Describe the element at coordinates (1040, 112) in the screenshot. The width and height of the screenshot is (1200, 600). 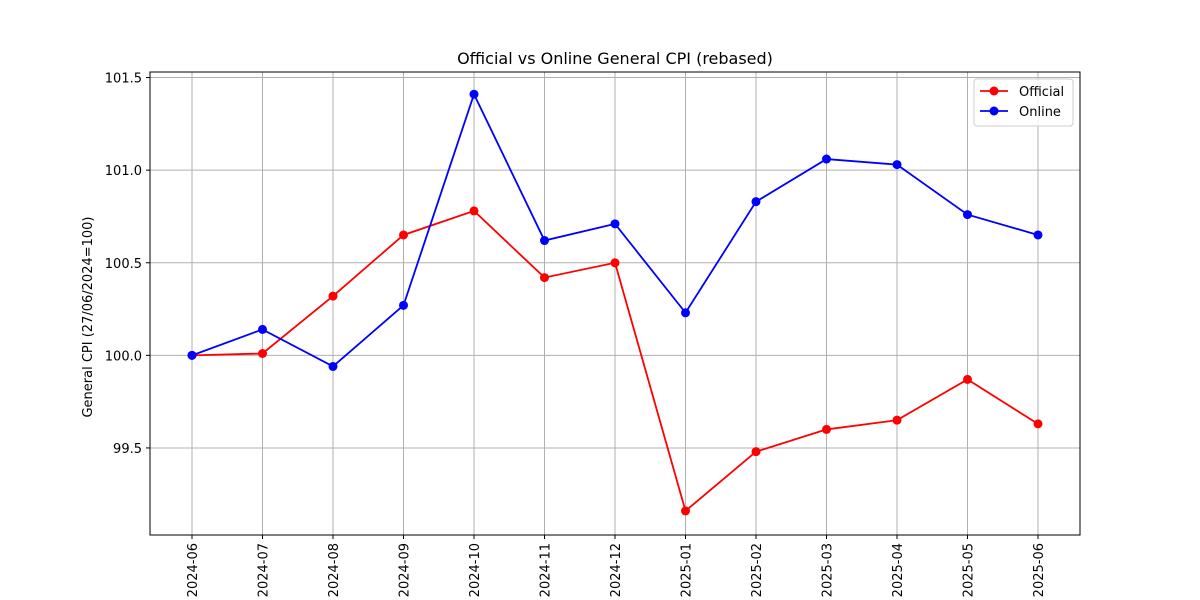
I see `legend-label-online: Online` at that location.